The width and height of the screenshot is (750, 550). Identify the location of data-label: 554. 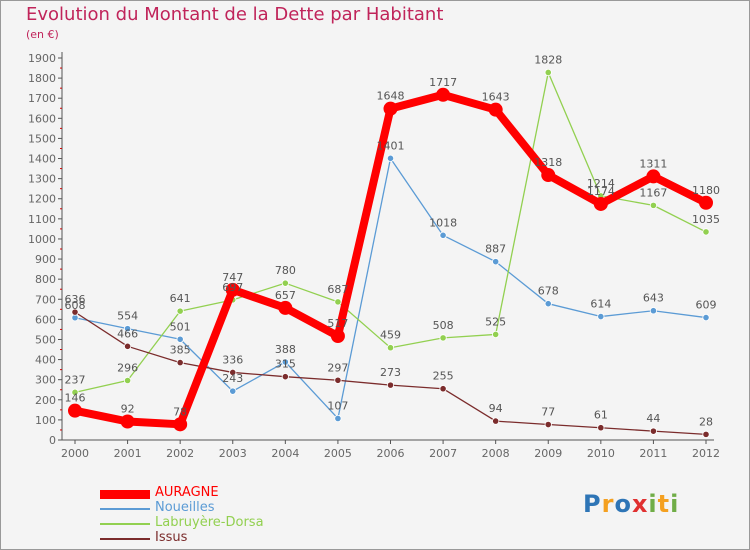
(127, 316).